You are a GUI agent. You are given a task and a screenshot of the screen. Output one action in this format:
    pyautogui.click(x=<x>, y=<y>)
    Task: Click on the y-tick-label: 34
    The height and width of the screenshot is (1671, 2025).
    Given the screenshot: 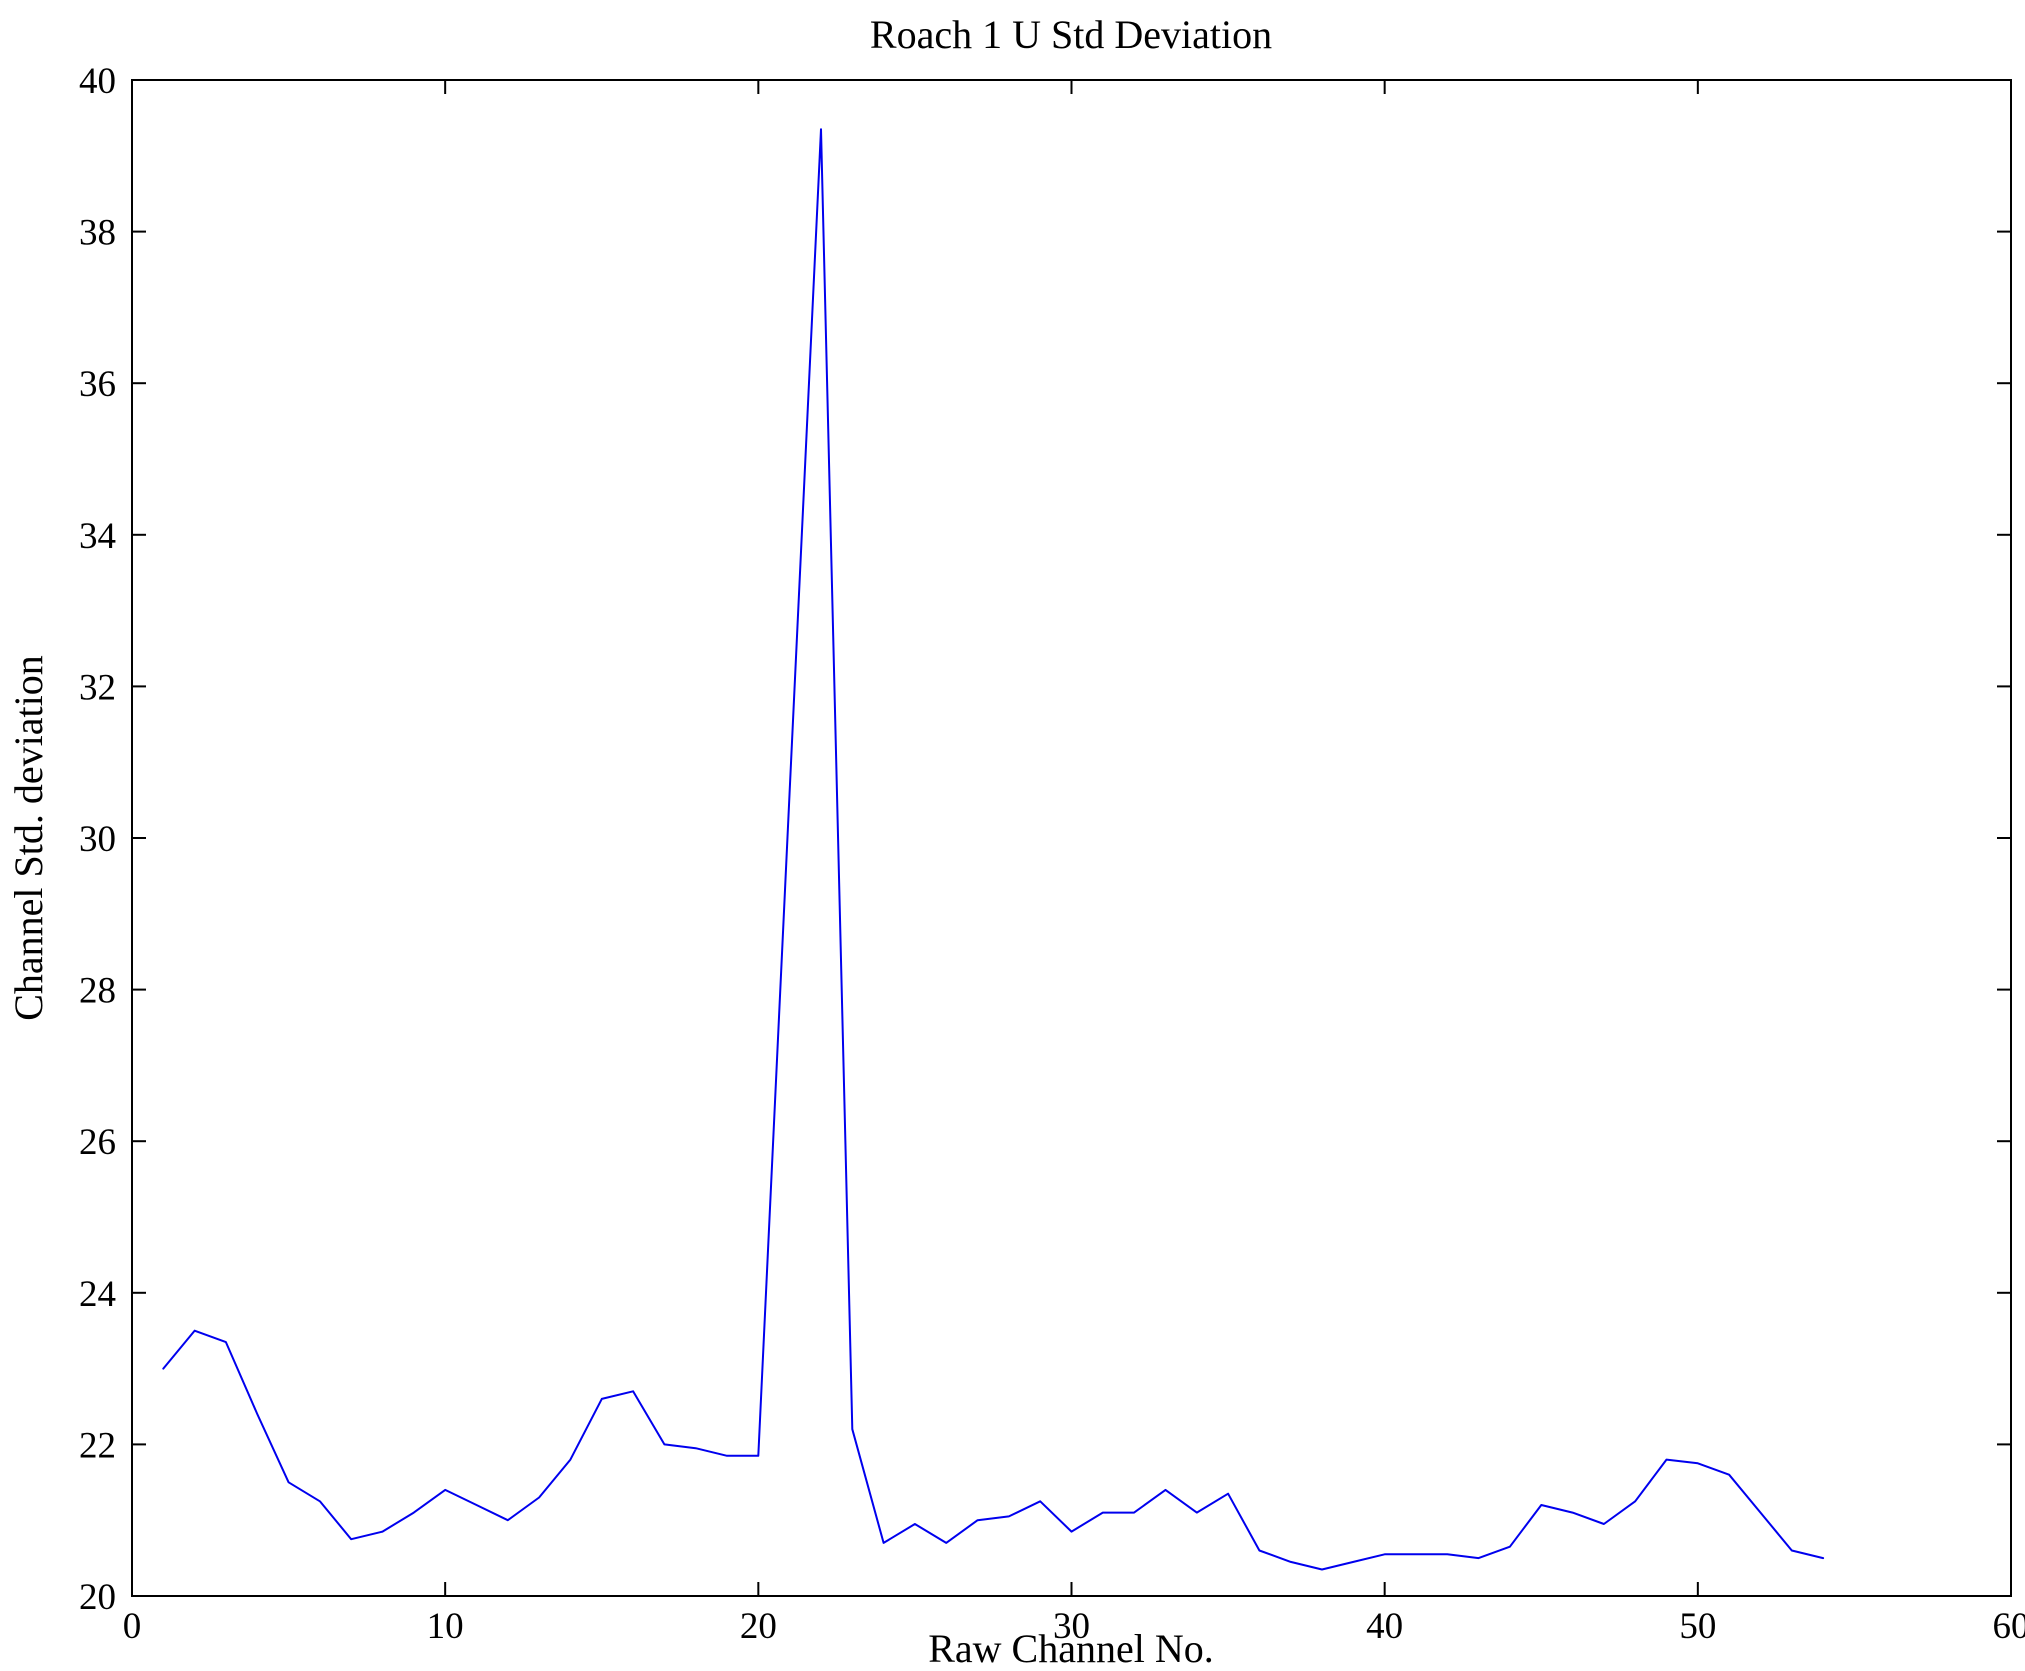 What is the action you would take?
    pyautogui.click(x=97, y=536)
    